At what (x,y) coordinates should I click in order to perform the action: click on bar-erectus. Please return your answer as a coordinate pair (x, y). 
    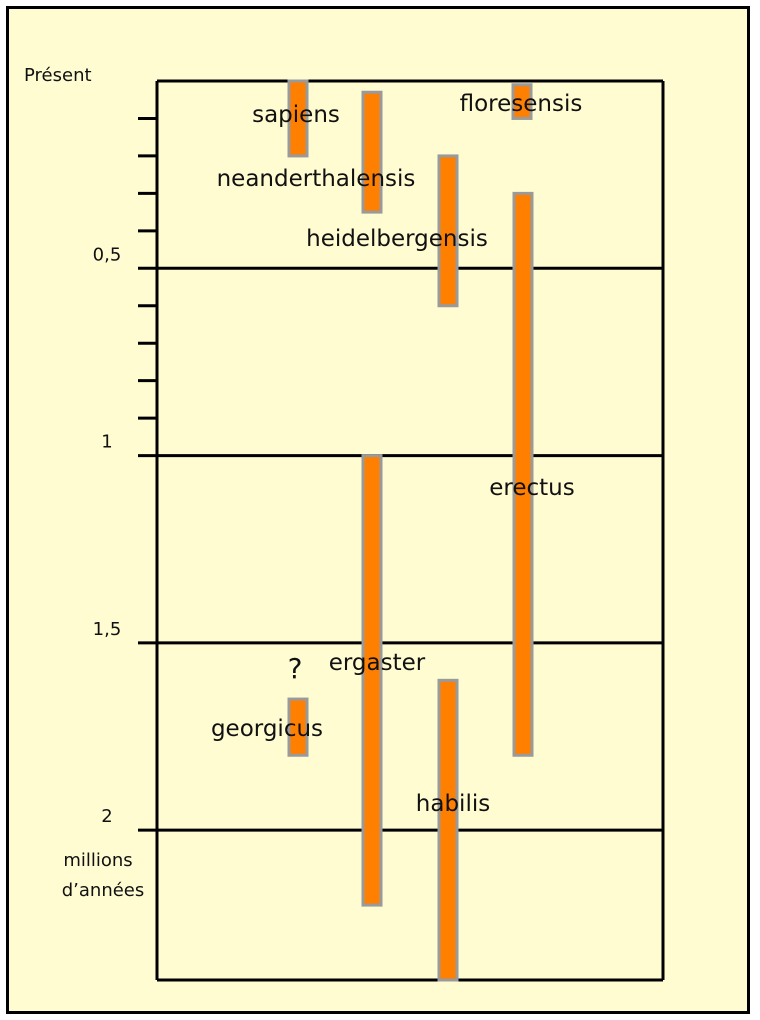
    Looking at the image, I should click on (523, 474).